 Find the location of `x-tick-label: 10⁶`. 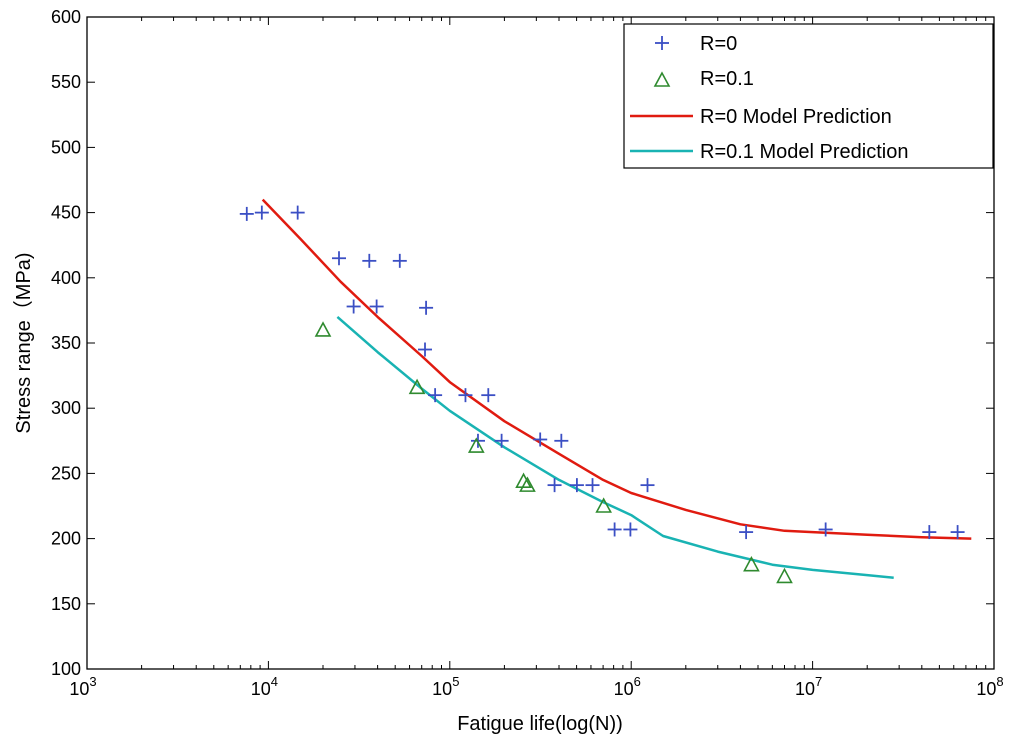

x-tick-label: 10⁶ is located at coordinates (627, 686).